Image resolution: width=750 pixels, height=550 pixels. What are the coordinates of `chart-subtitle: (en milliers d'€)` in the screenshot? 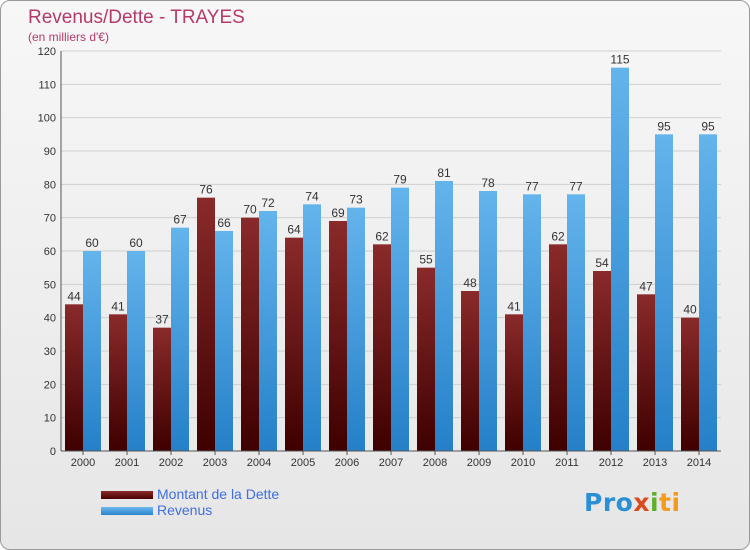 It's located at (68, 37).